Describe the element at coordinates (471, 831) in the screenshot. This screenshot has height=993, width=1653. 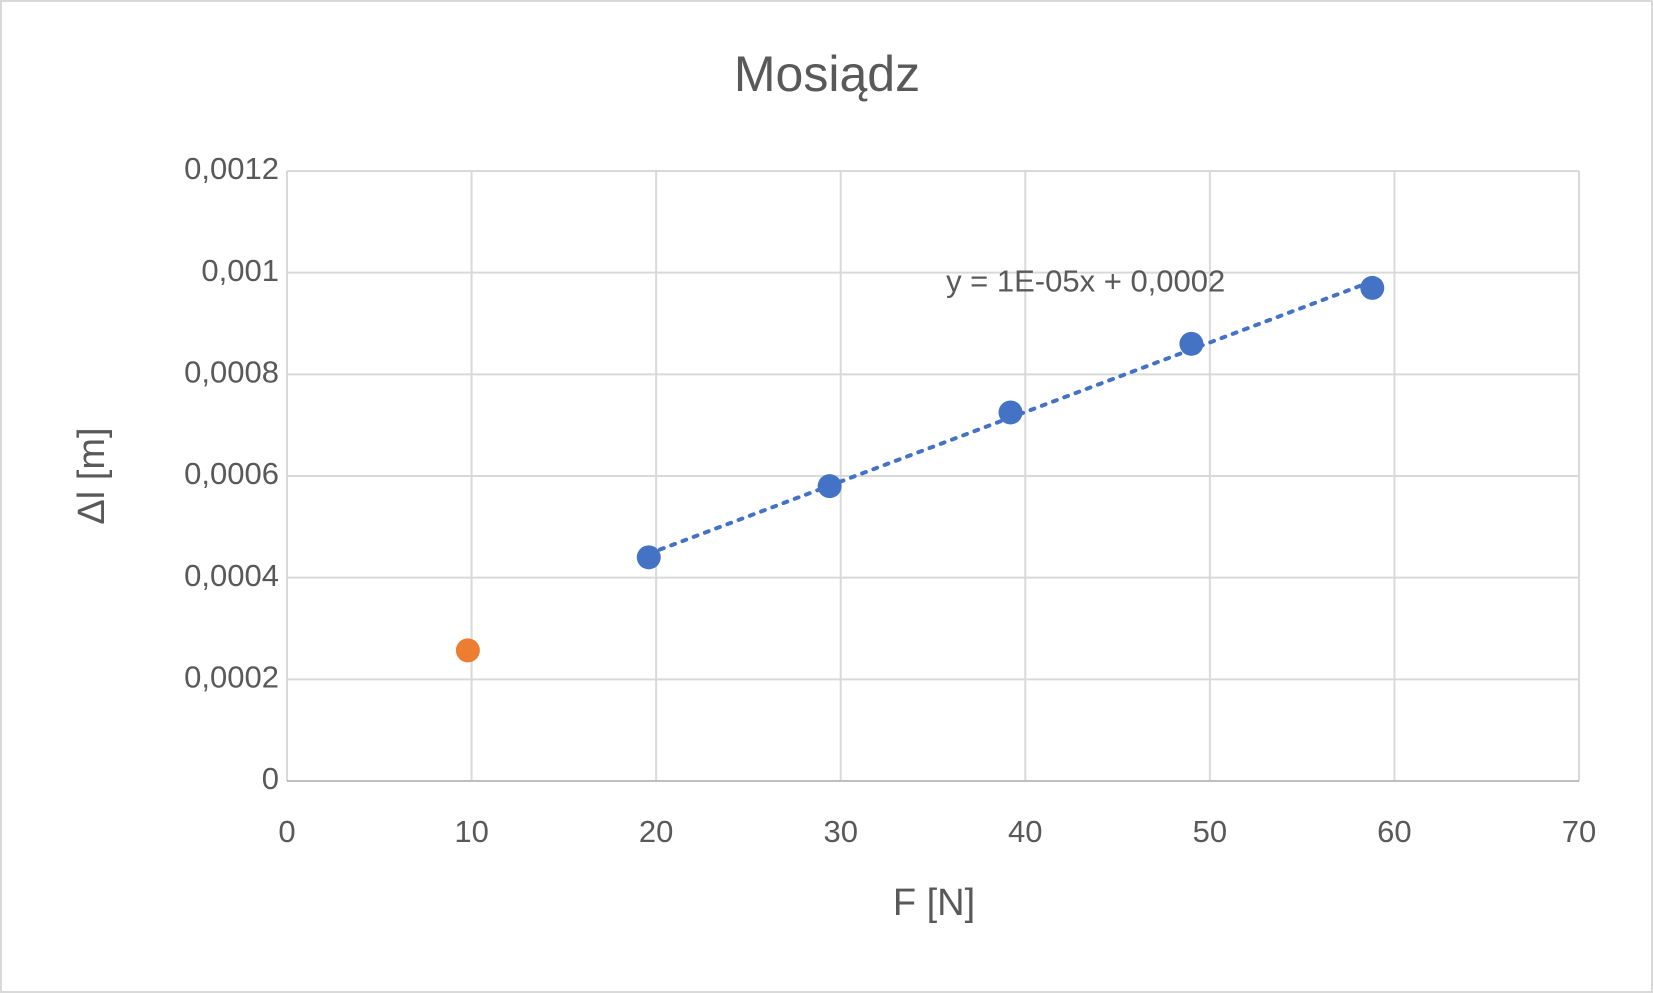
I see `x-tick-label: 10` at that location.